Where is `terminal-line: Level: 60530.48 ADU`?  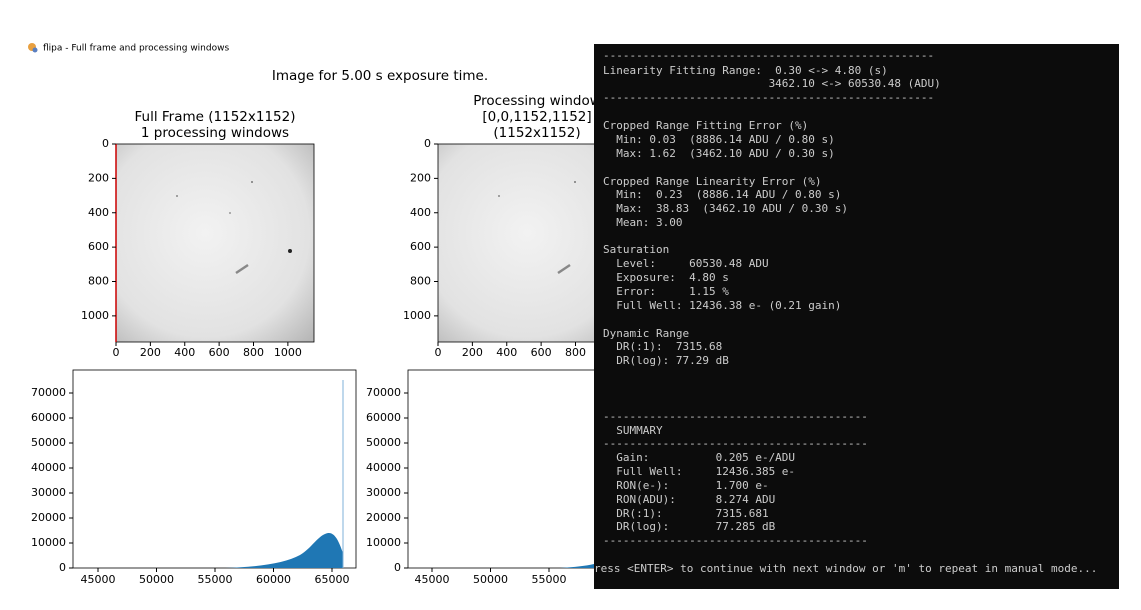
terminal-line: Level: 60530.48 ADU is located at coordinates (686, 263).